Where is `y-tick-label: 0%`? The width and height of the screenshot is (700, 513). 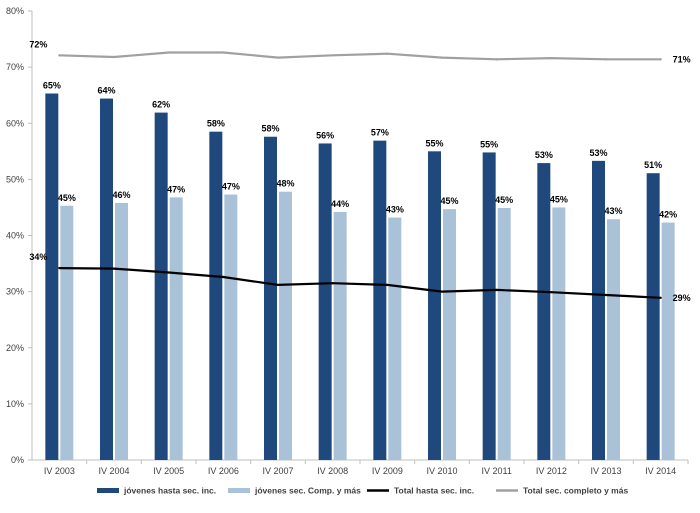 y-tick-label: 0% is located at coordinates (17, 460).